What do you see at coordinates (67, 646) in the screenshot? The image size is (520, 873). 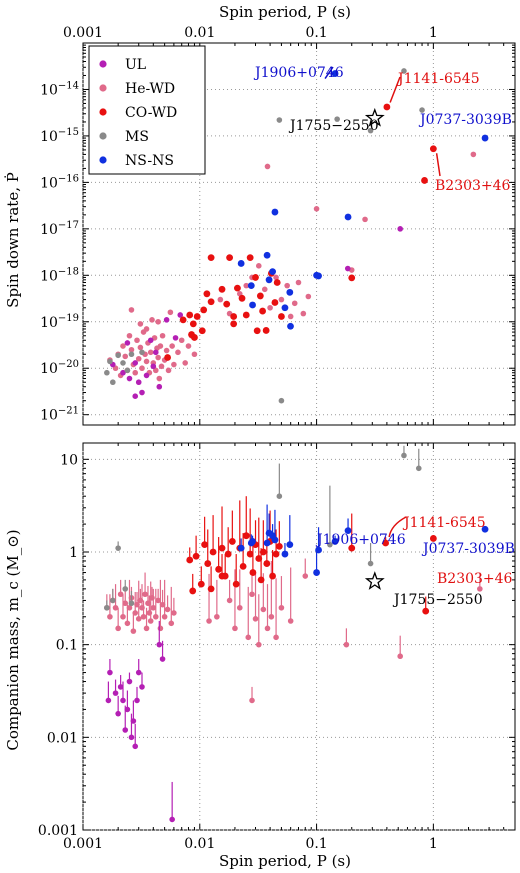 I see `y-tick-label: 0.1` at bounding box center [67, 646].